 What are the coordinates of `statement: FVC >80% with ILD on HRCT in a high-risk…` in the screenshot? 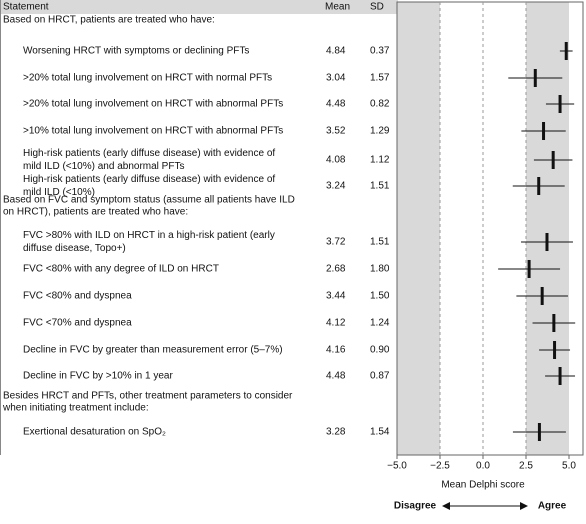 It's located at (149, 235).